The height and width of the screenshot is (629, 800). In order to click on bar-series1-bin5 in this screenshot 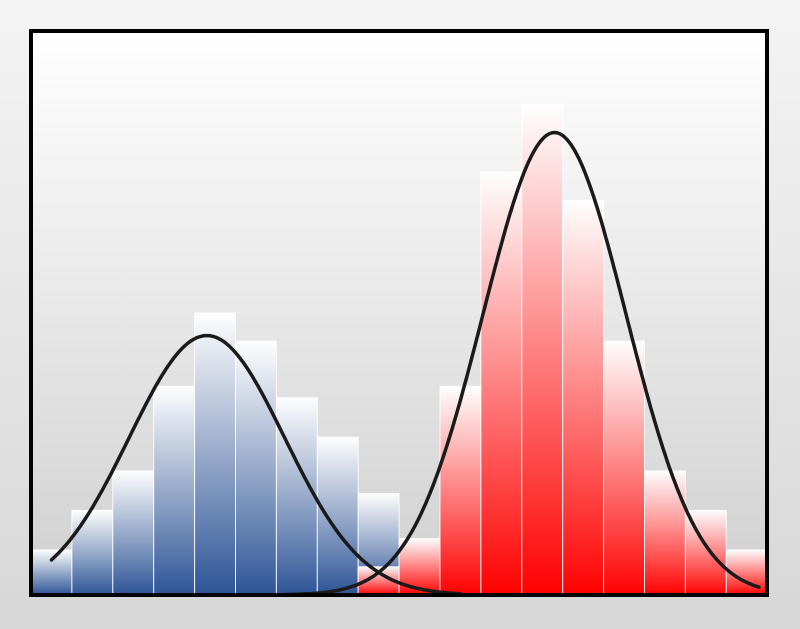, I will do `click(215, 454)`.